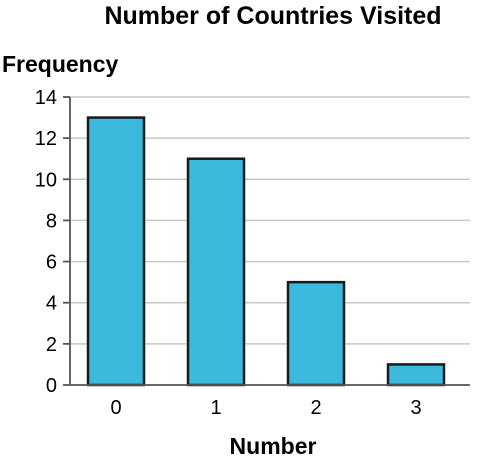 Image resolution: width=483 pixels, height=465 pixels. I want to click on x-tick-label: 1, so click(215, 408).